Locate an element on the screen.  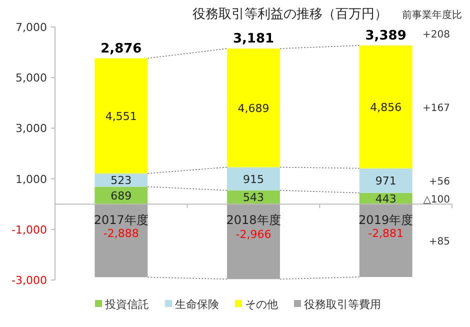
legend-label: その他 is located at coordinates (261, 304).